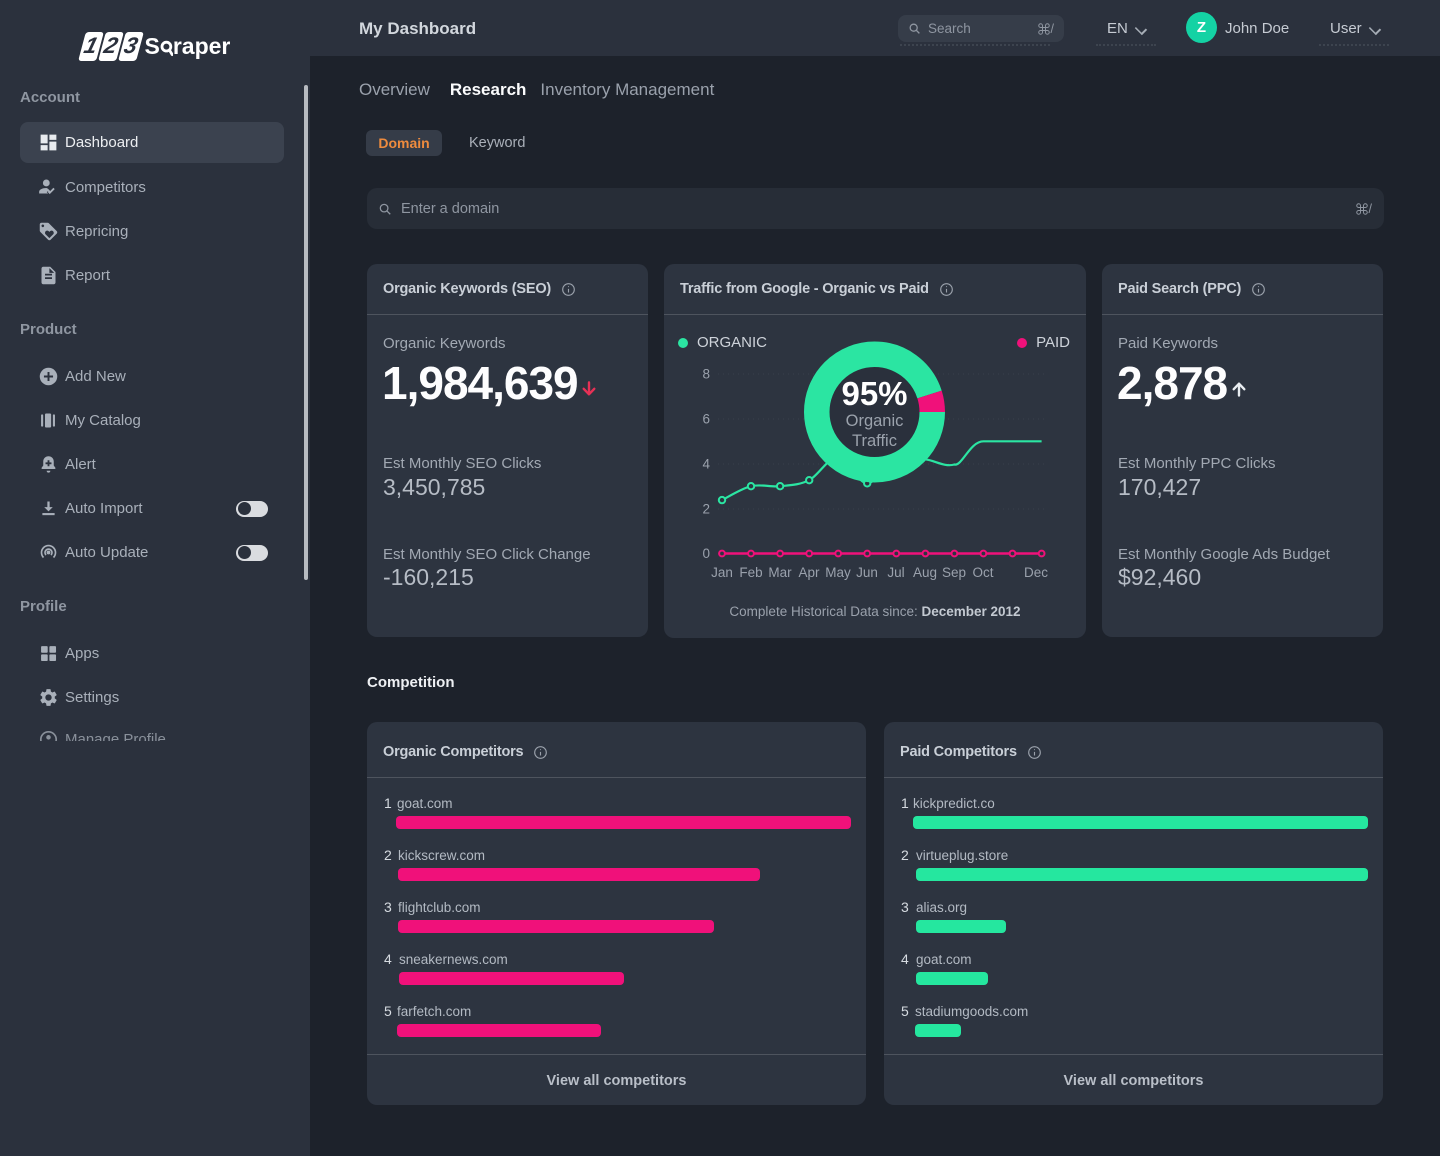  What do you see at coordinates (722, 572) in the screenshot?
I see `svg-text: Jan` at bounding box center [722, 572].